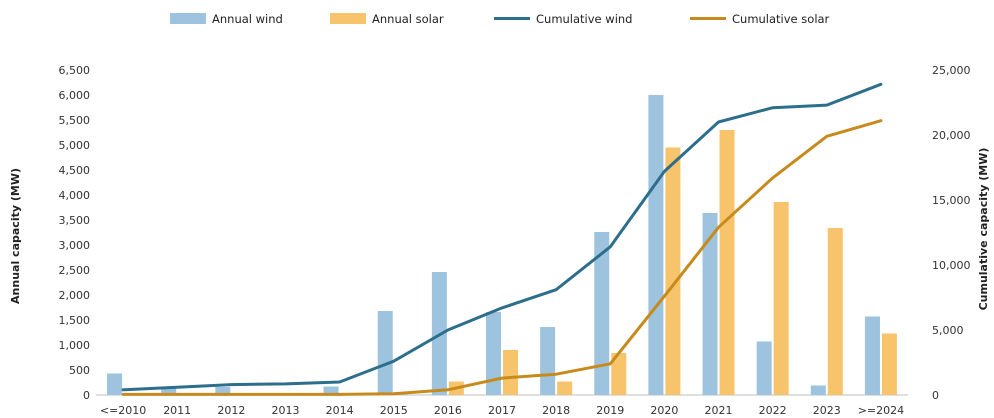  What do you see at coordinates (247, 19) in the screenshot?
I see `legend-label-annual-wind: Annual wind` at bounding box center [247, 19].